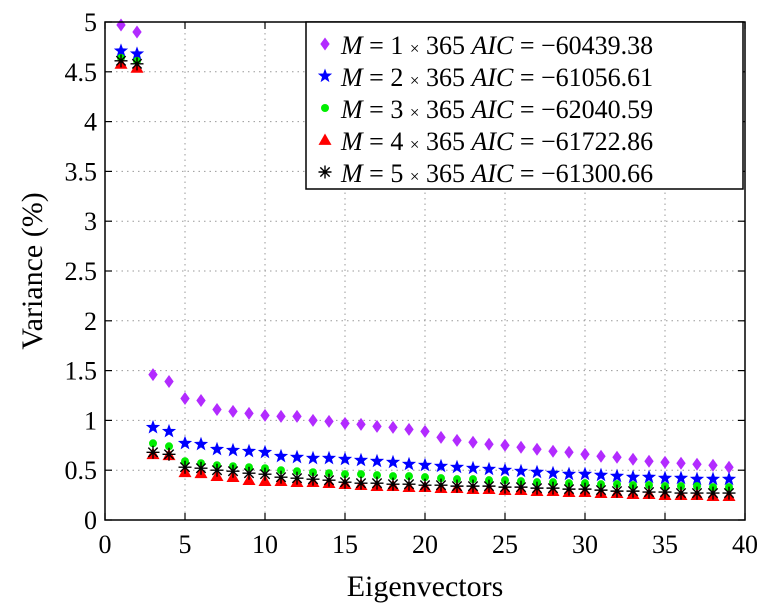  What do you see at coordinates (90, 321) in the screenshot?
I see `y-tick-label: 2` at bounding box center [90, 321].